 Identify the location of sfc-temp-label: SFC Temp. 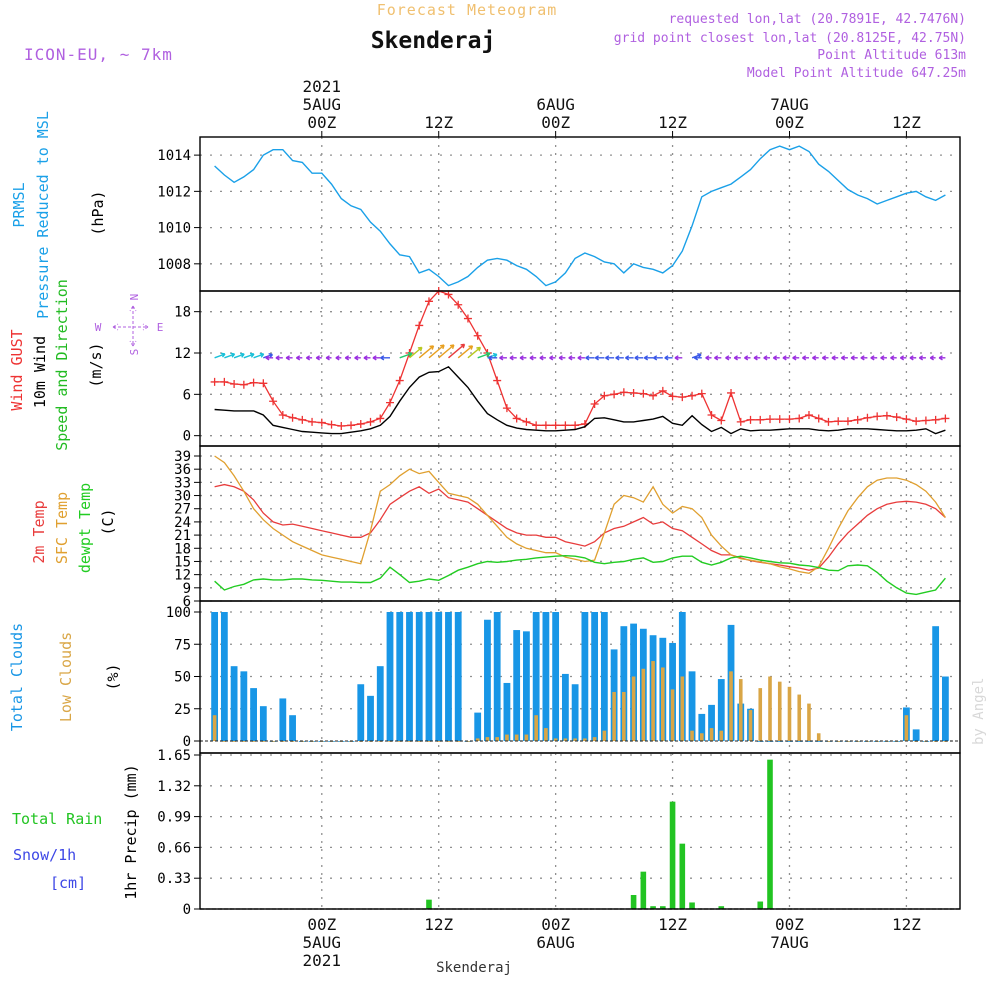
(62, 528).